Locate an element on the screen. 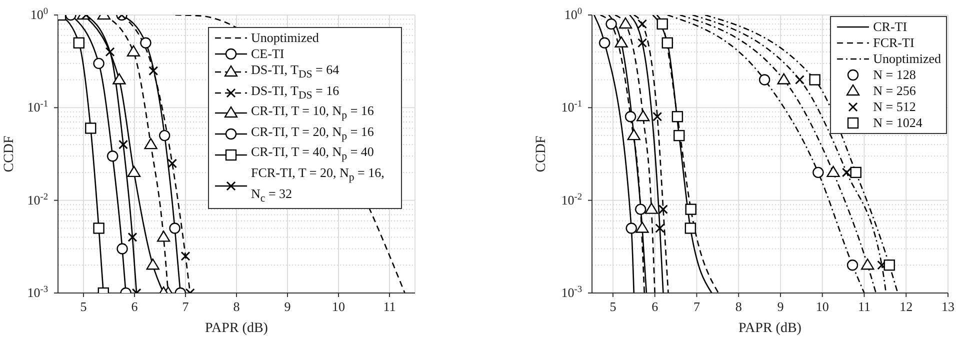 This screenshot has height=338, width=961. legend-label: CR-TI, T = 10, N$_{p}$ = 16 is located at coordinates (312, 113).